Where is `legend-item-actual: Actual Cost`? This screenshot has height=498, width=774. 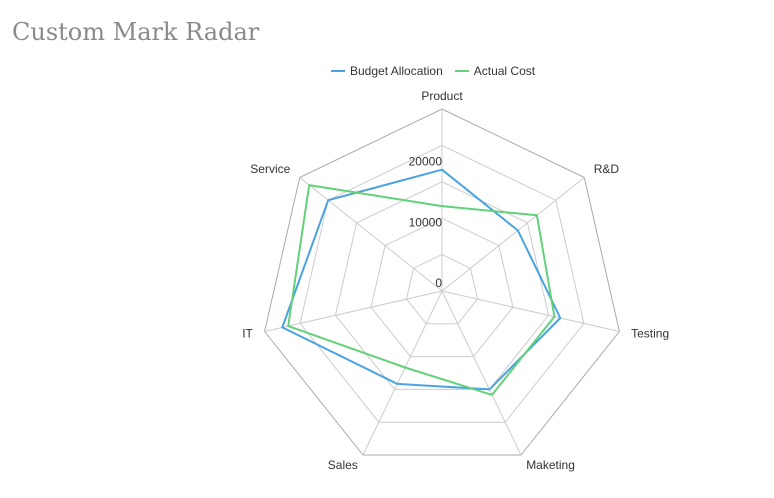 legend-item-actual: Actual Cost is located at coordinates (495, 71).